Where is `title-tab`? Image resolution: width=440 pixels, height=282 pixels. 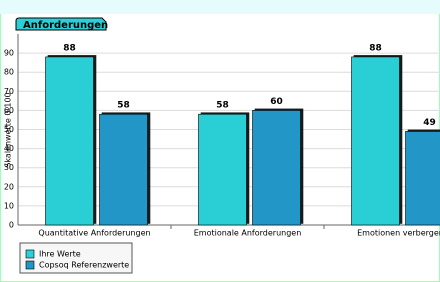
title-tab is located at coordinates (61, 24).